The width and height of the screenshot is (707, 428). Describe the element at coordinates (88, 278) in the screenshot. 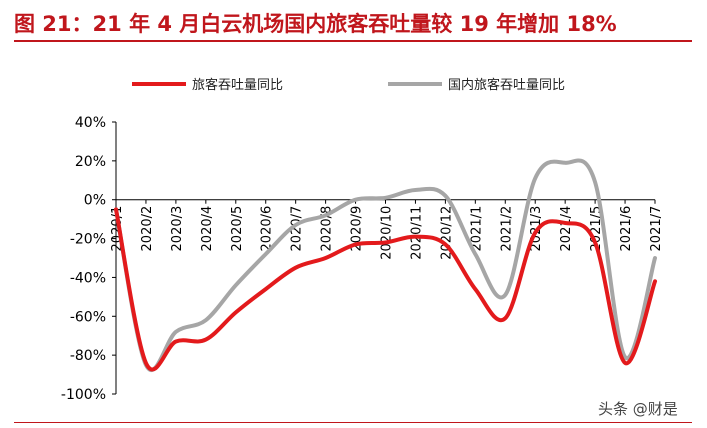

I see `y-tick-label: -40%` at that location.